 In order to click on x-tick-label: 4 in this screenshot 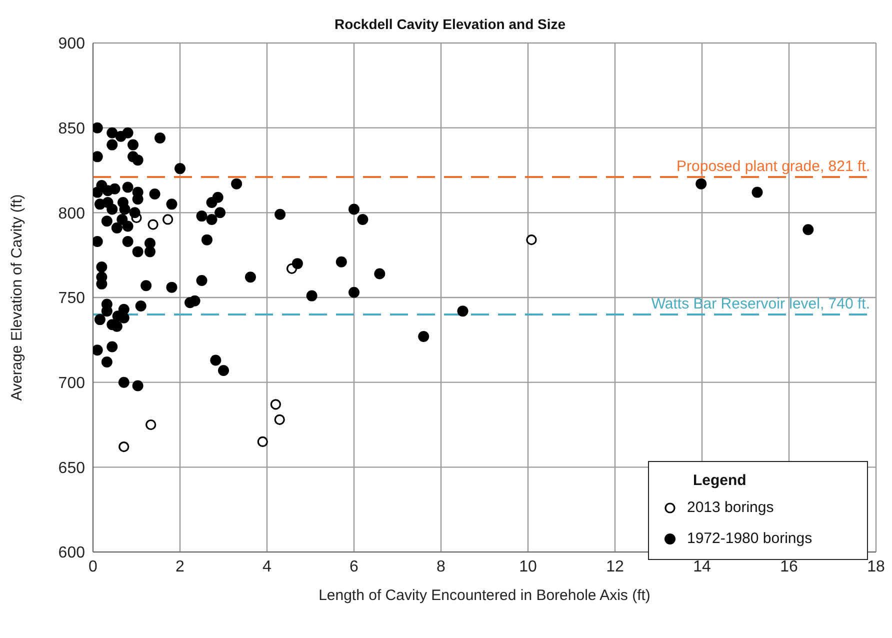, I will do `click(267, 567)`.